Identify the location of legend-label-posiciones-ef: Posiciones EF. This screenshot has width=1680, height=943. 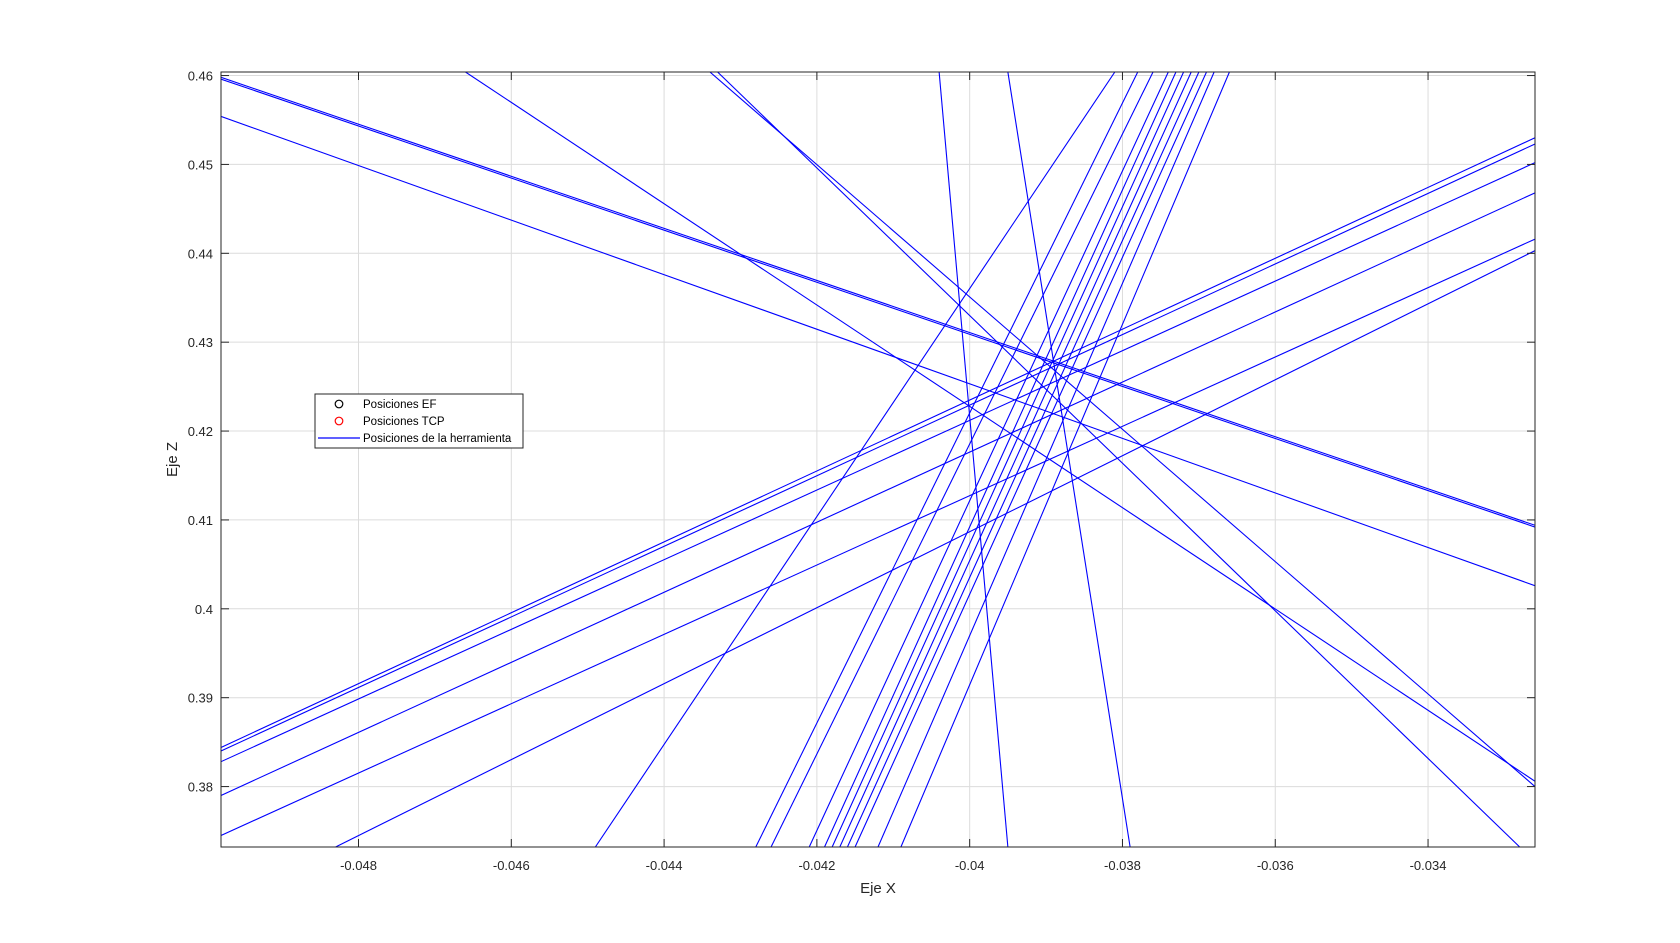
(400, 405).